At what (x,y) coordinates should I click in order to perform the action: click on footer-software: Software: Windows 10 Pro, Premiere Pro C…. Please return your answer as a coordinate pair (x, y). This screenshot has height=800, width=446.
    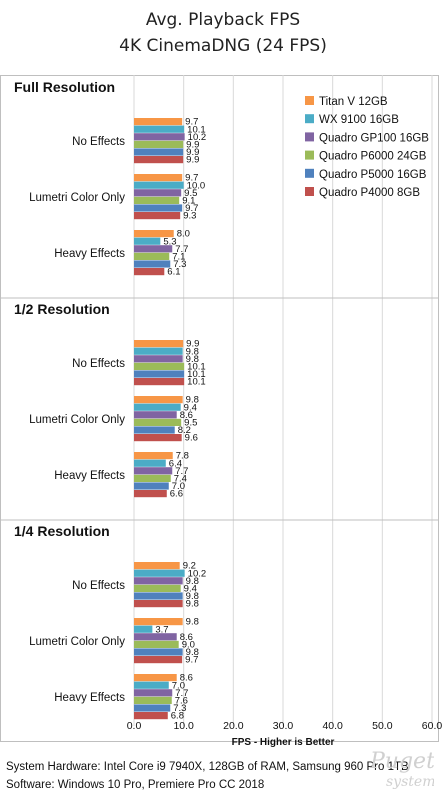
    Looking at the image, I should click on (135, 785).